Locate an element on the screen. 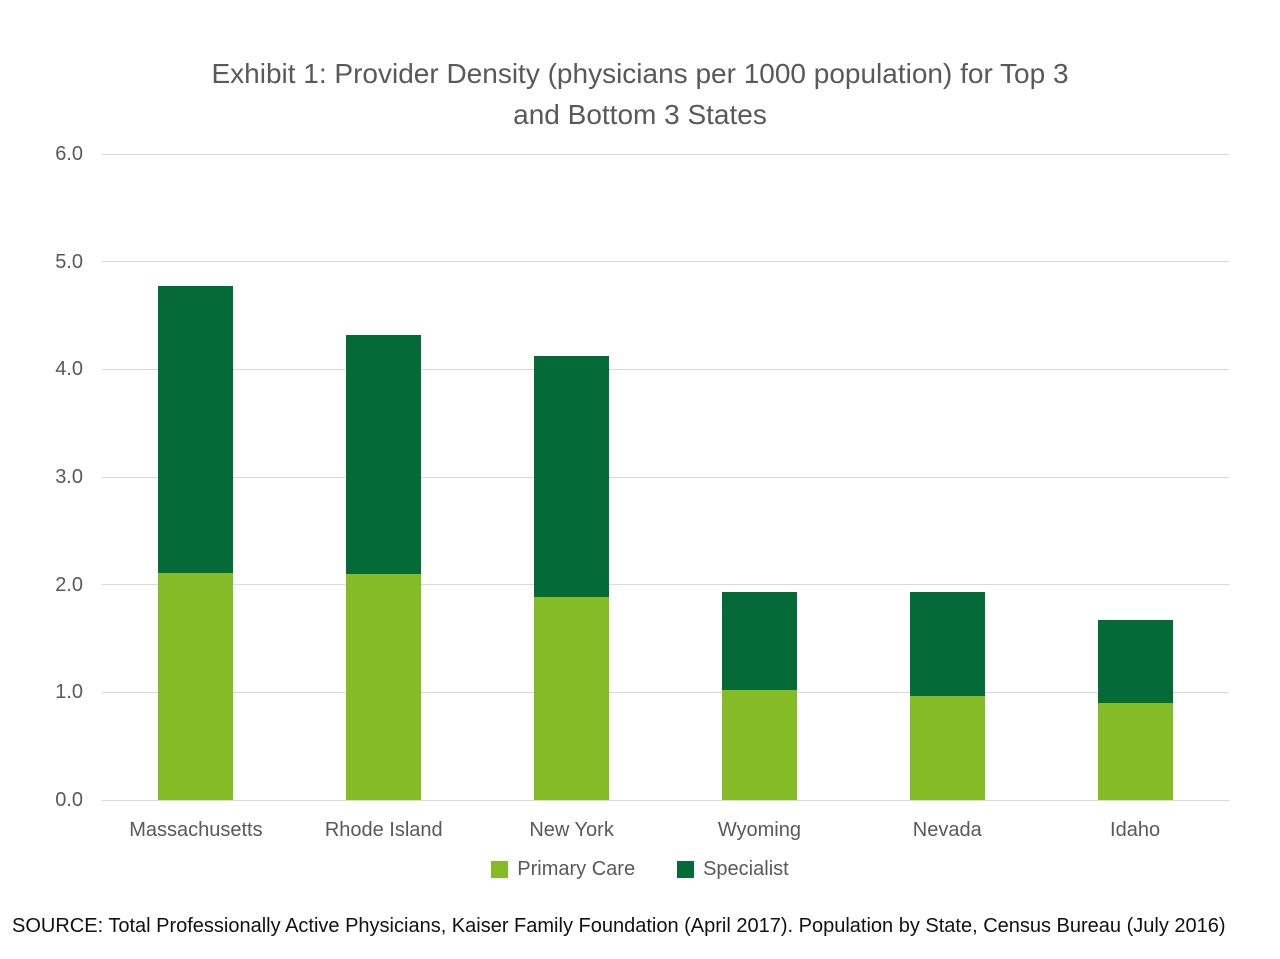  bar-idaho-specialist is located at coordinates (1135, 662).